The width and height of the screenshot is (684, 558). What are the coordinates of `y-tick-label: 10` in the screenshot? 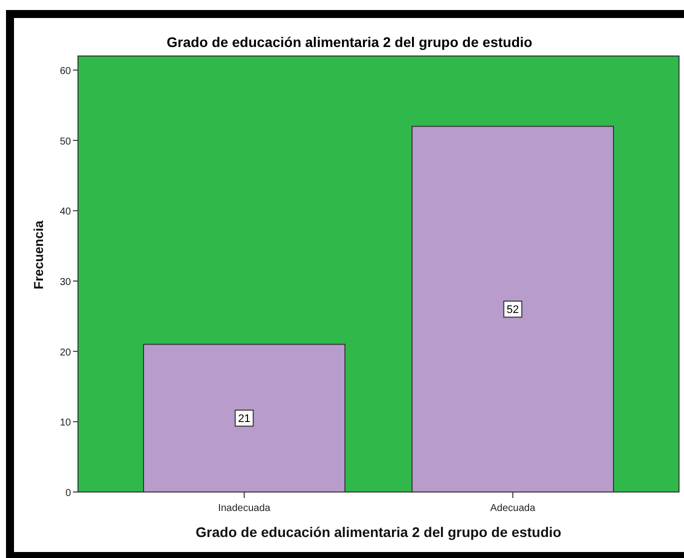 It's located at (66, 423).